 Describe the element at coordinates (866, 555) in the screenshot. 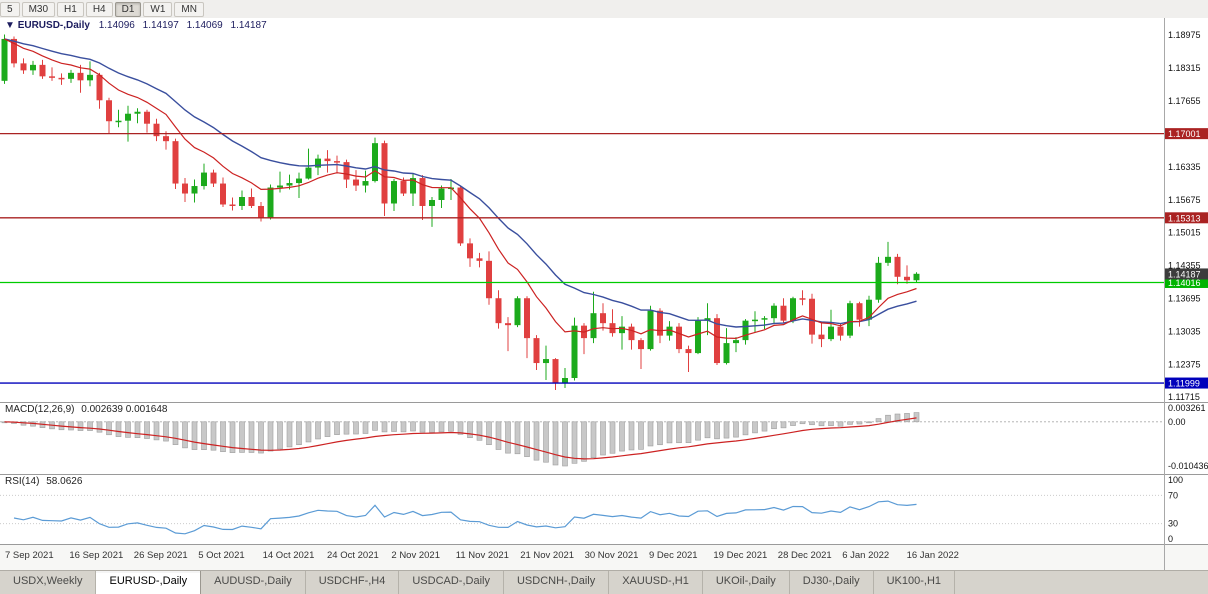

I see `date-label: 6 Jan 2022` at that location.